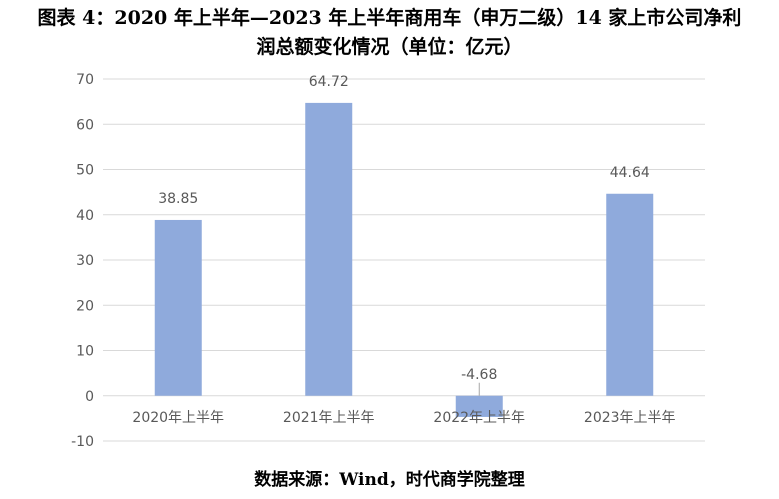 The height and width of the screenshot is (499, 779). Describe the element at coordinates (178, 199) in the screenshot. I see `data-label: 38.85` at that location.